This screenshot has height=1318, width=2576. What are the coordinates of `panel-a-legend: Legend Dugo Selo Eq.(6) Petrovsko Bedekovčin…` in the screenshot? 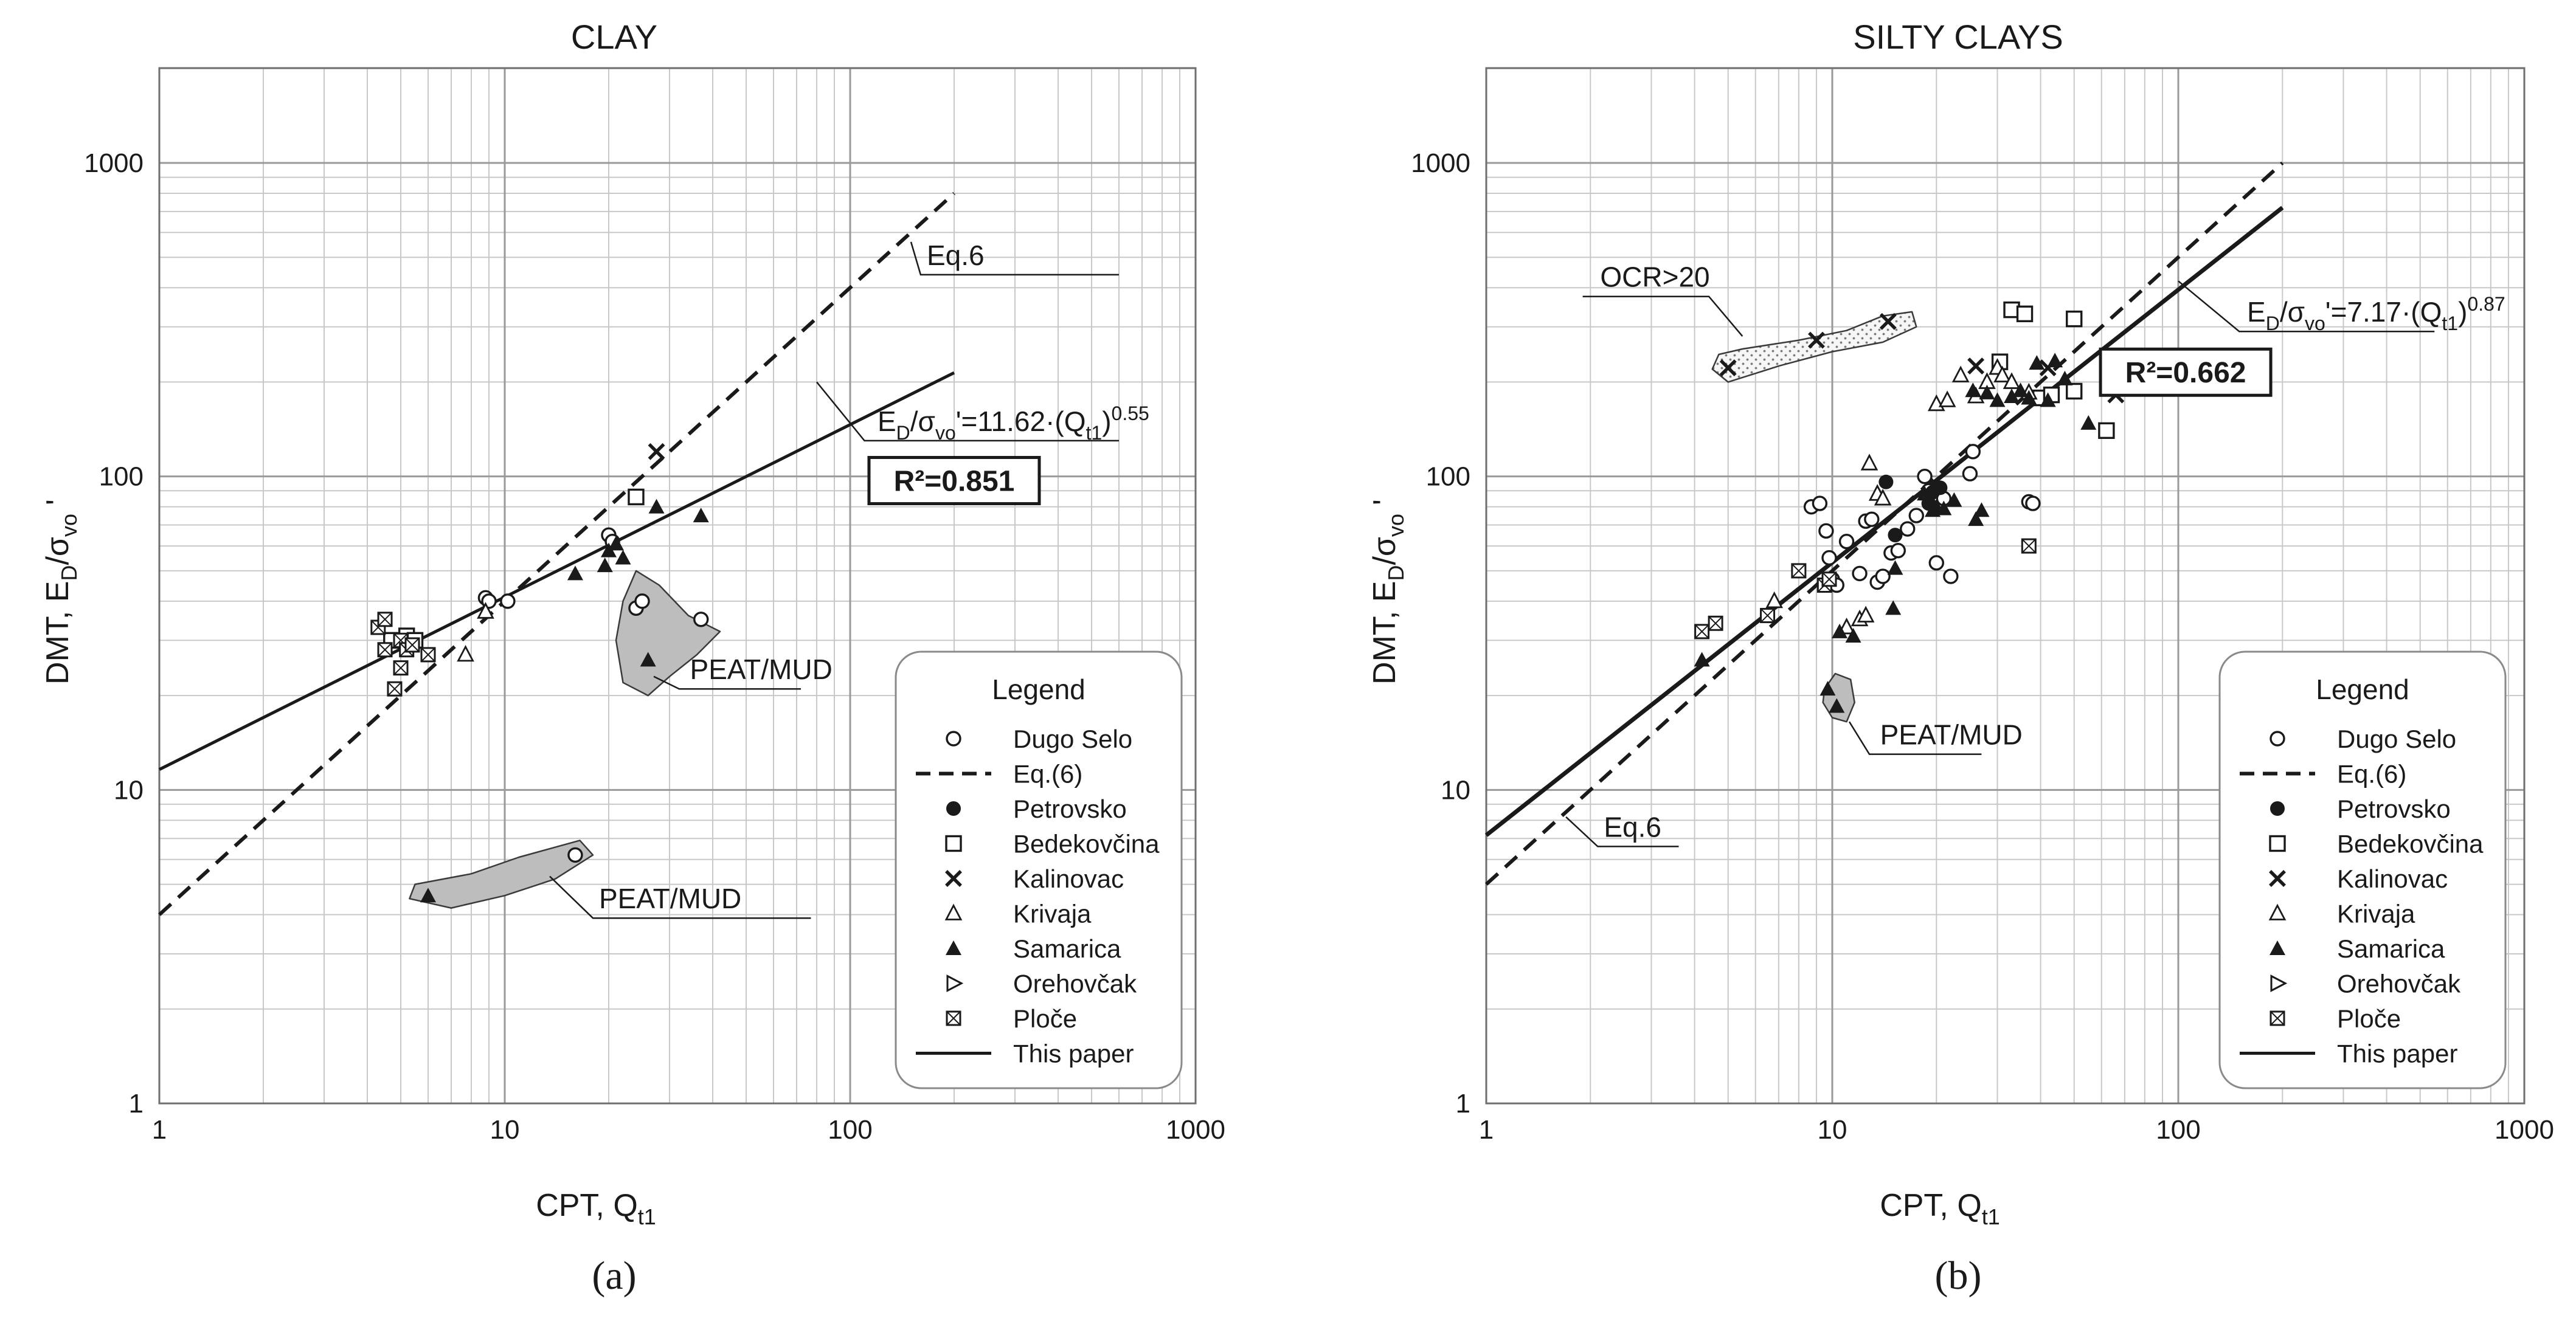 It's located at (1039, 870).